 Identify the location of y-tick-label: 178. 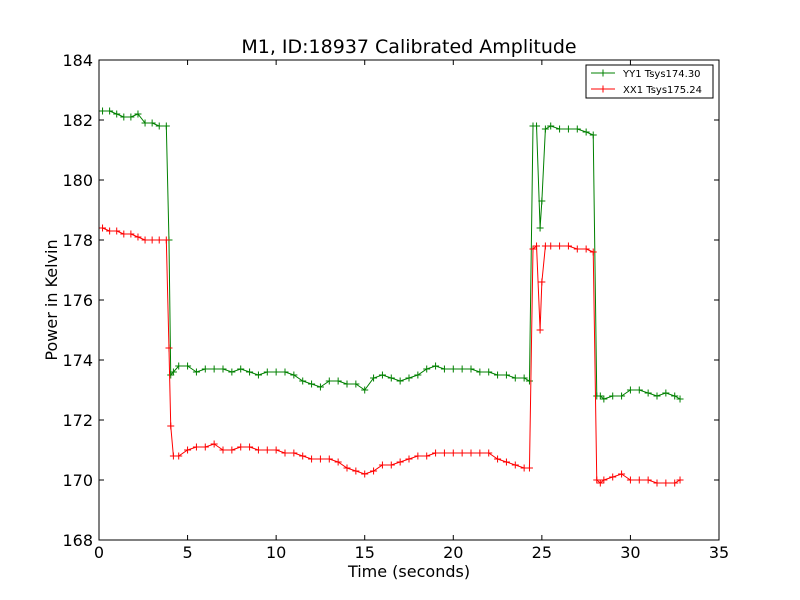
(77, 240).